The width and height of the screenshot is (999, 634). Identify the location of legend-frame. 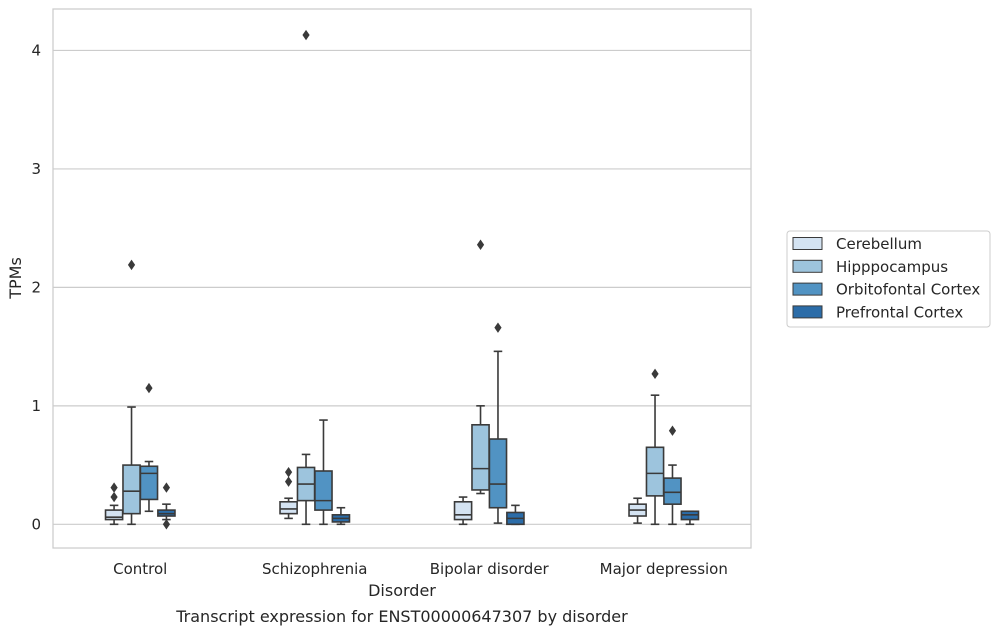
(888, 279).